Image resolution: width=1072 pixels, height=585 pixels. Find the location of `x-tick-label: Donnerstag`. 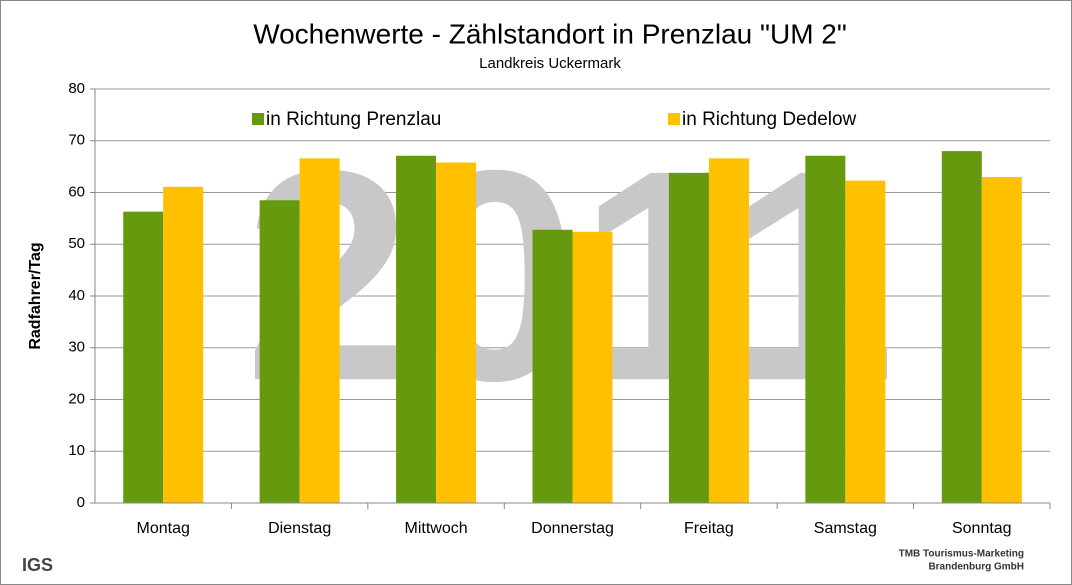

x-tick-label: Donnerstag is located at coordinates (572, 528).